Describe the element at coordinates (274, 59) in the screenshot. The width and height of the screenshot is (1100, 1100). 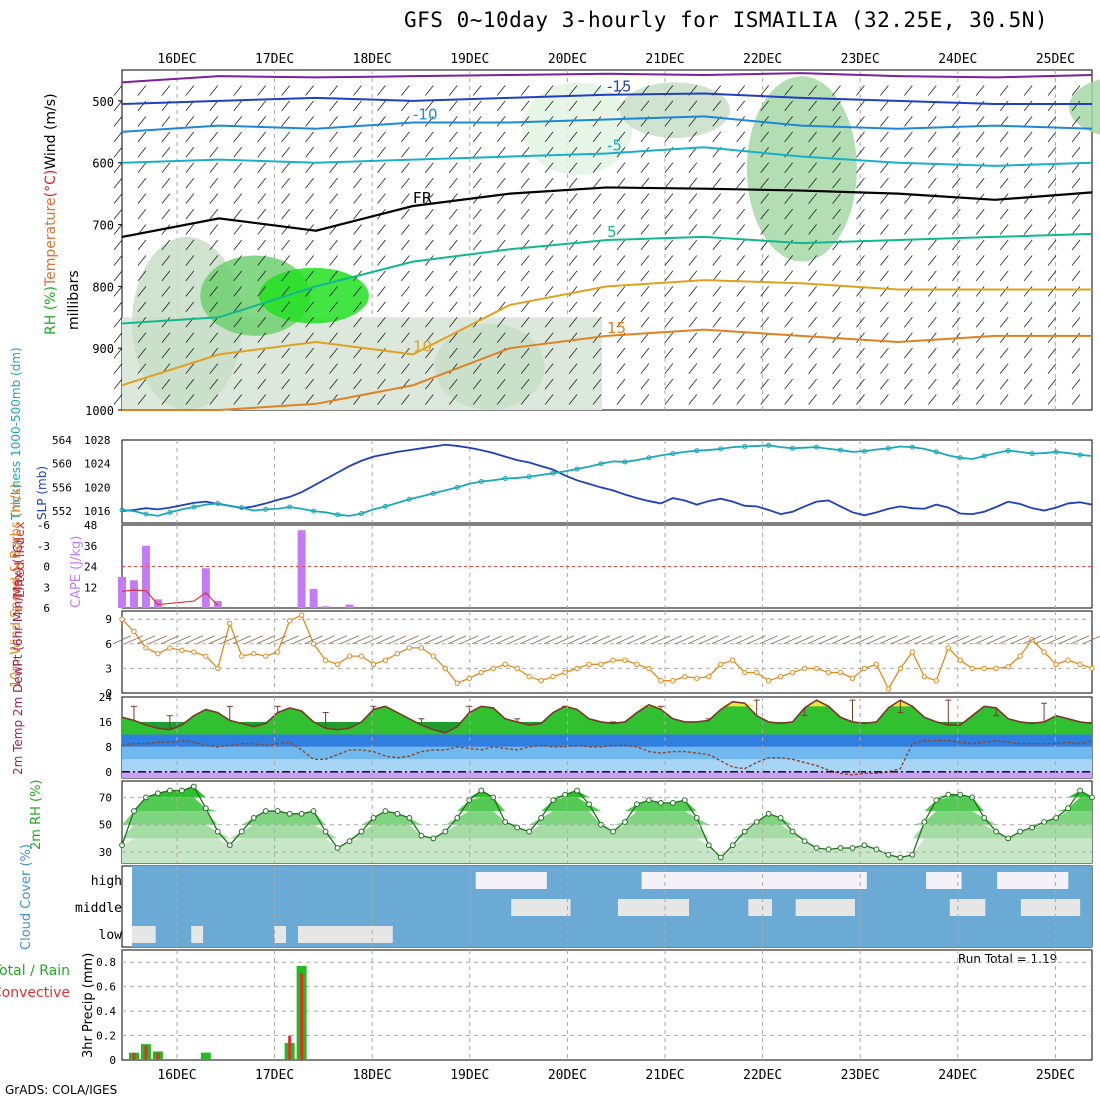
I see `date-label-top: 17DEC` at that location.